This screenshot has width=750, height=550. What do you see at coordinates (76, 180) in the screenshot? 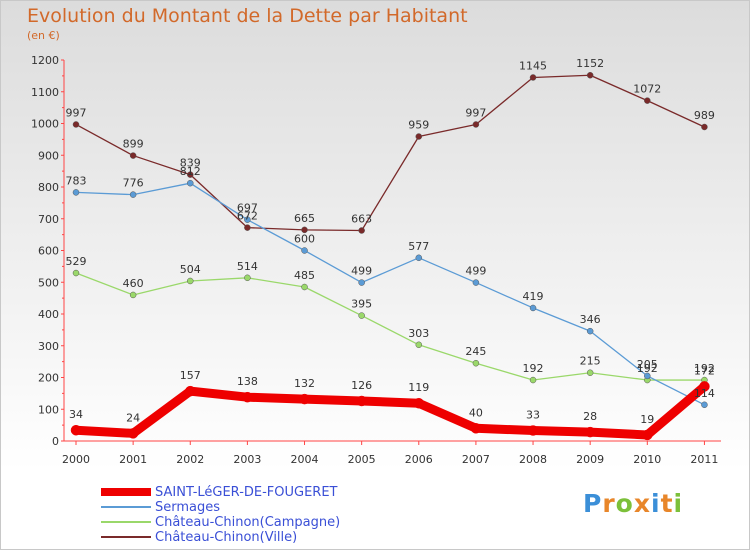
I see `data-label: 783` at bounding box center [76, 180].